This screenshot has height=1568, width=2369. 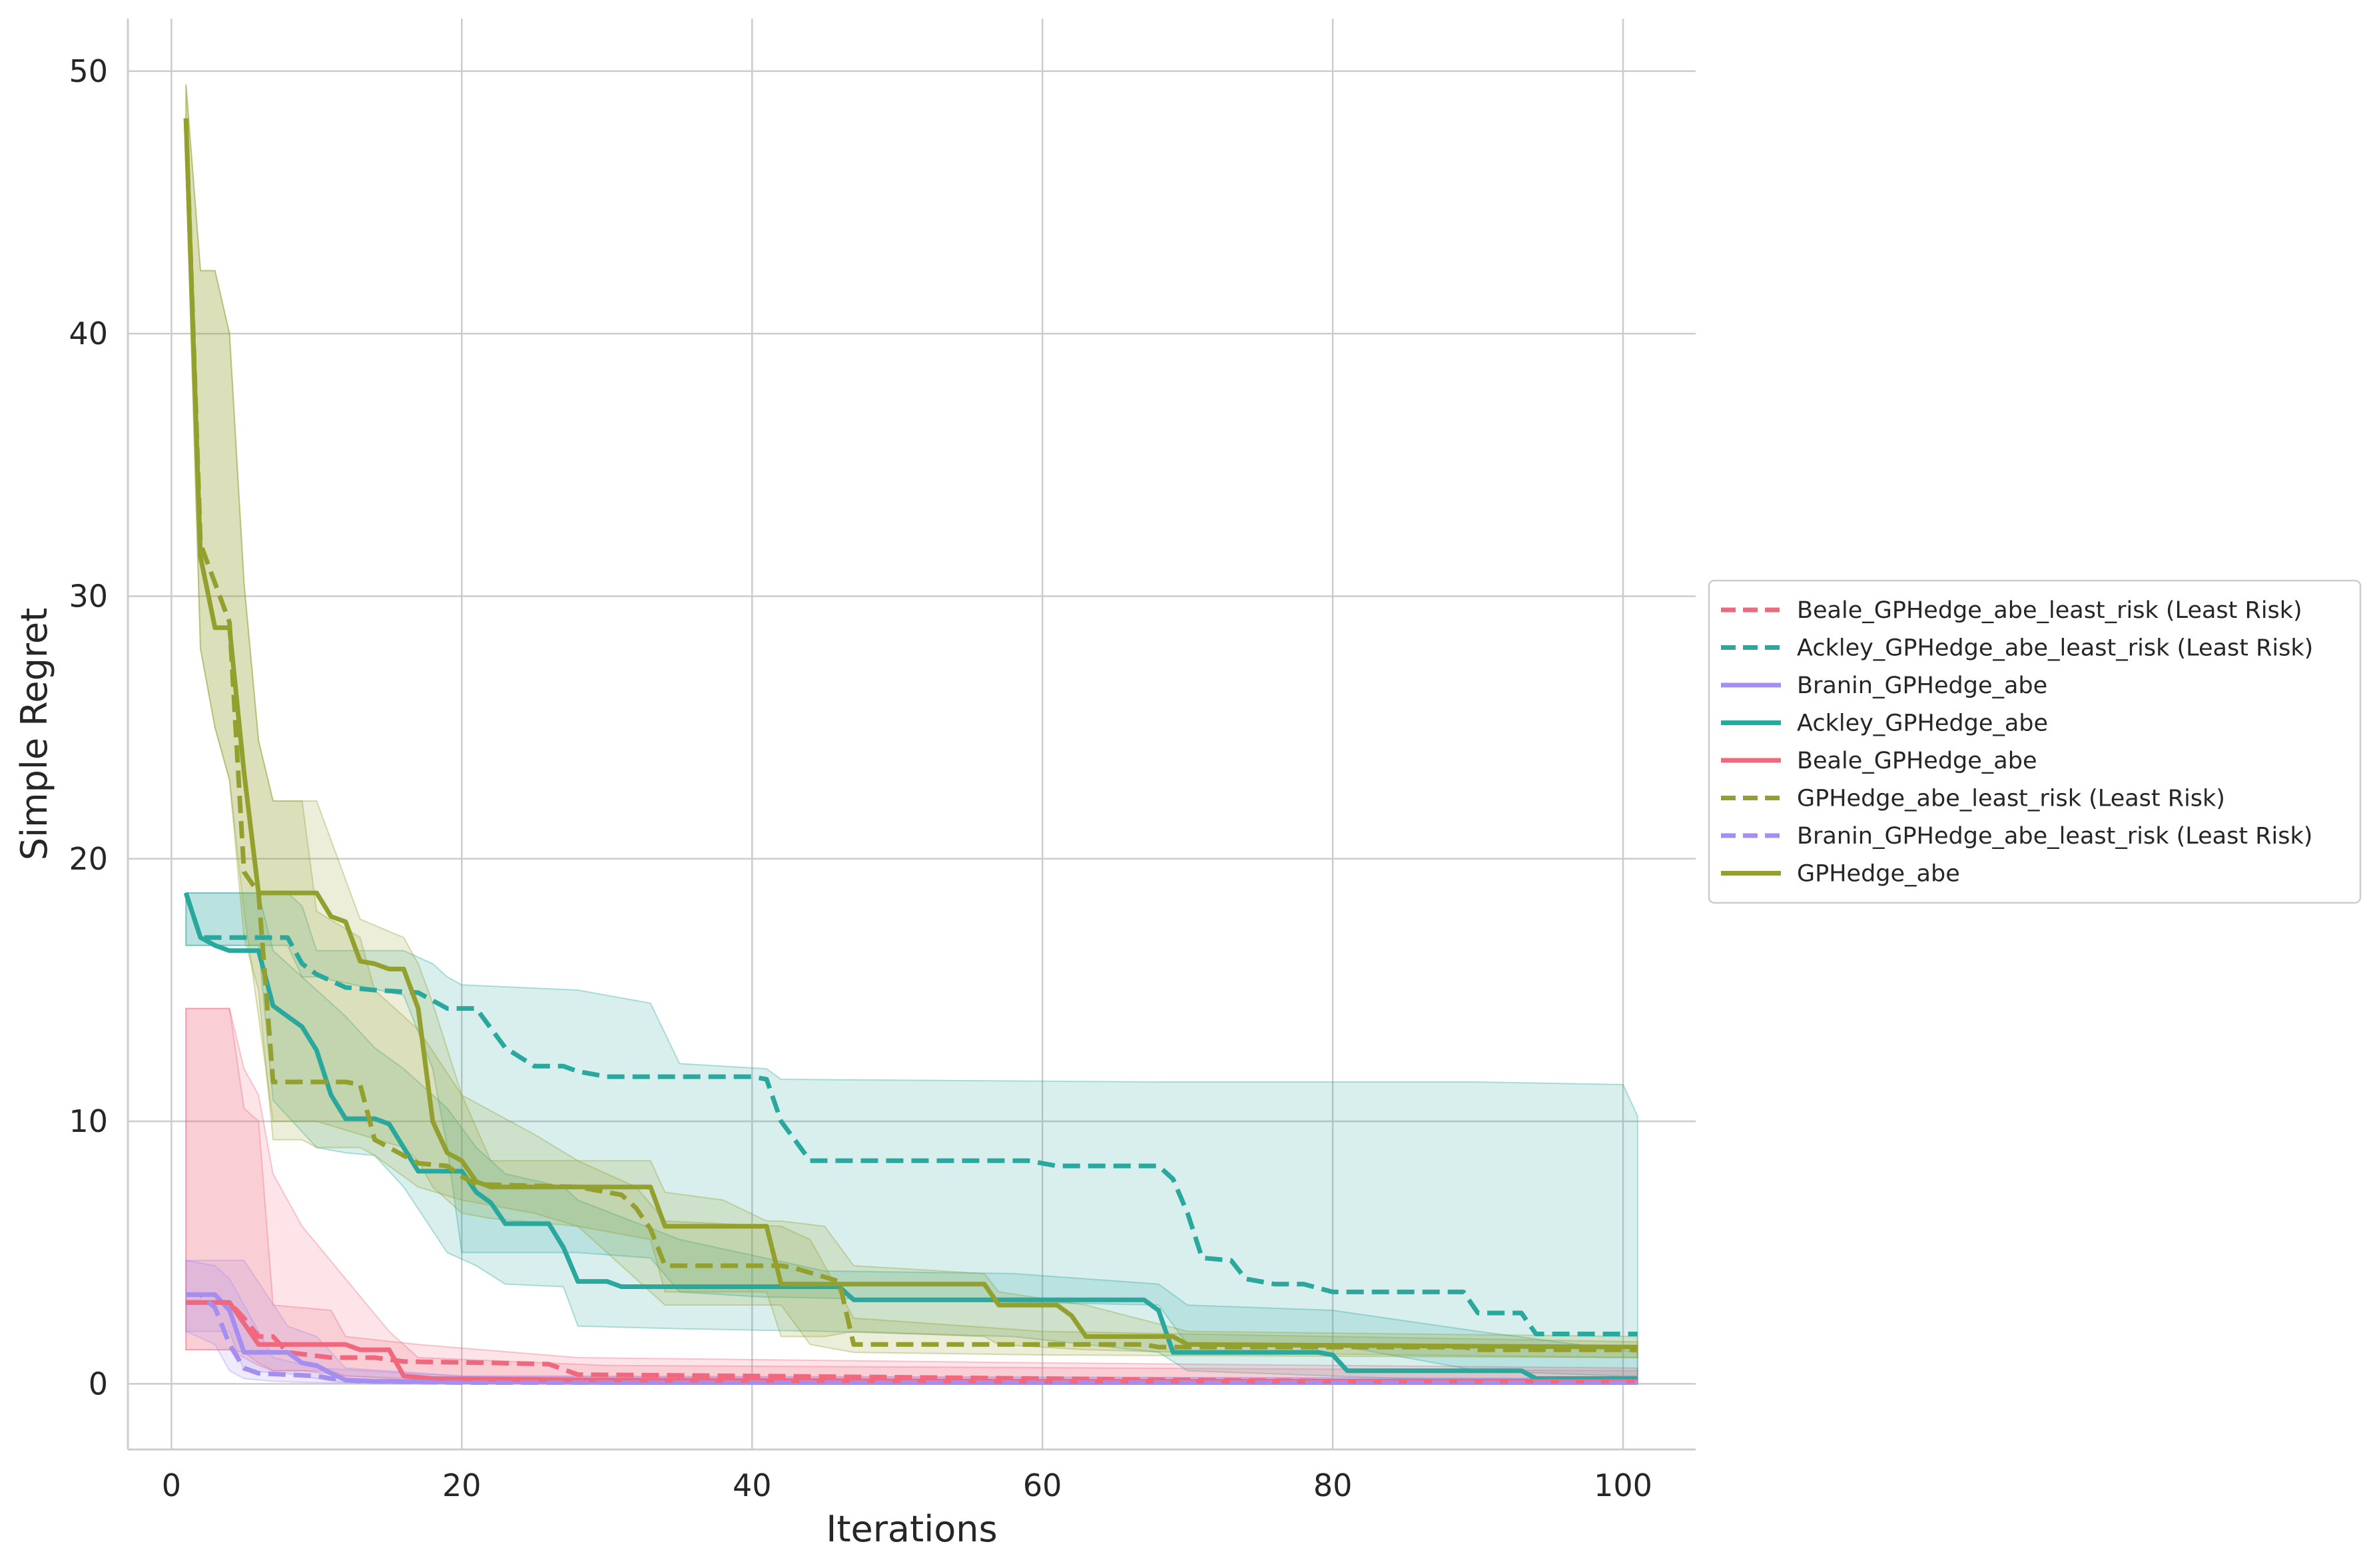 I want to click on legend-label-4: Beale_GPHedge_abe, so click(x=1917, y=761).